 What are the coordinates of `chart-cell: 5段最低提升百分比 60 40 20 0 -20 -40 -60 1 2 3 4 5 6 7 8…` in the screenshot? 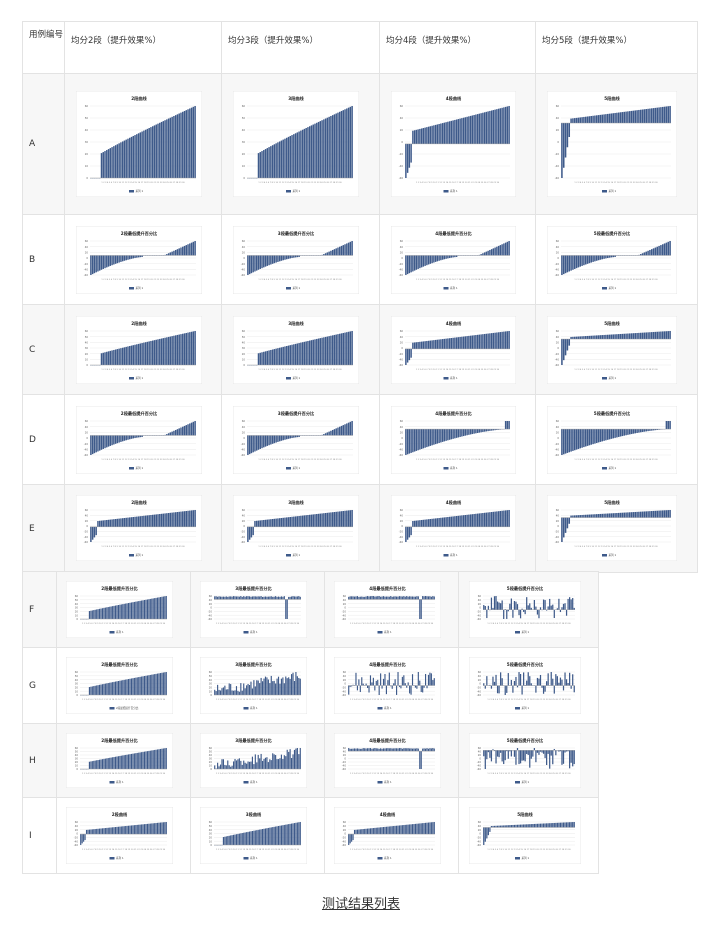 It's located at (528, 685).